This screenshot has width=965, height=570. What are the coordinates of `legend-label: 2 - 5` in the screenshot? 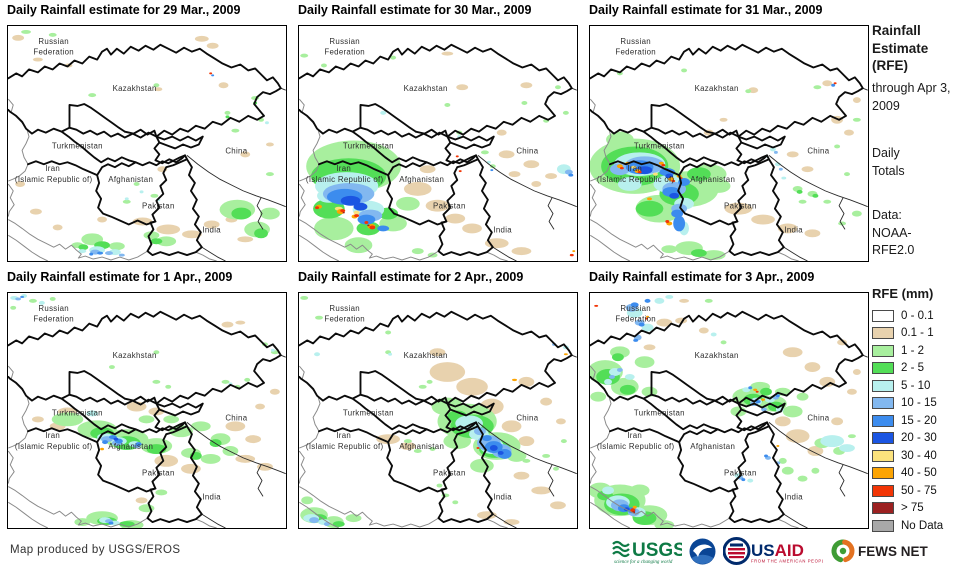 It's located at (913, 368).